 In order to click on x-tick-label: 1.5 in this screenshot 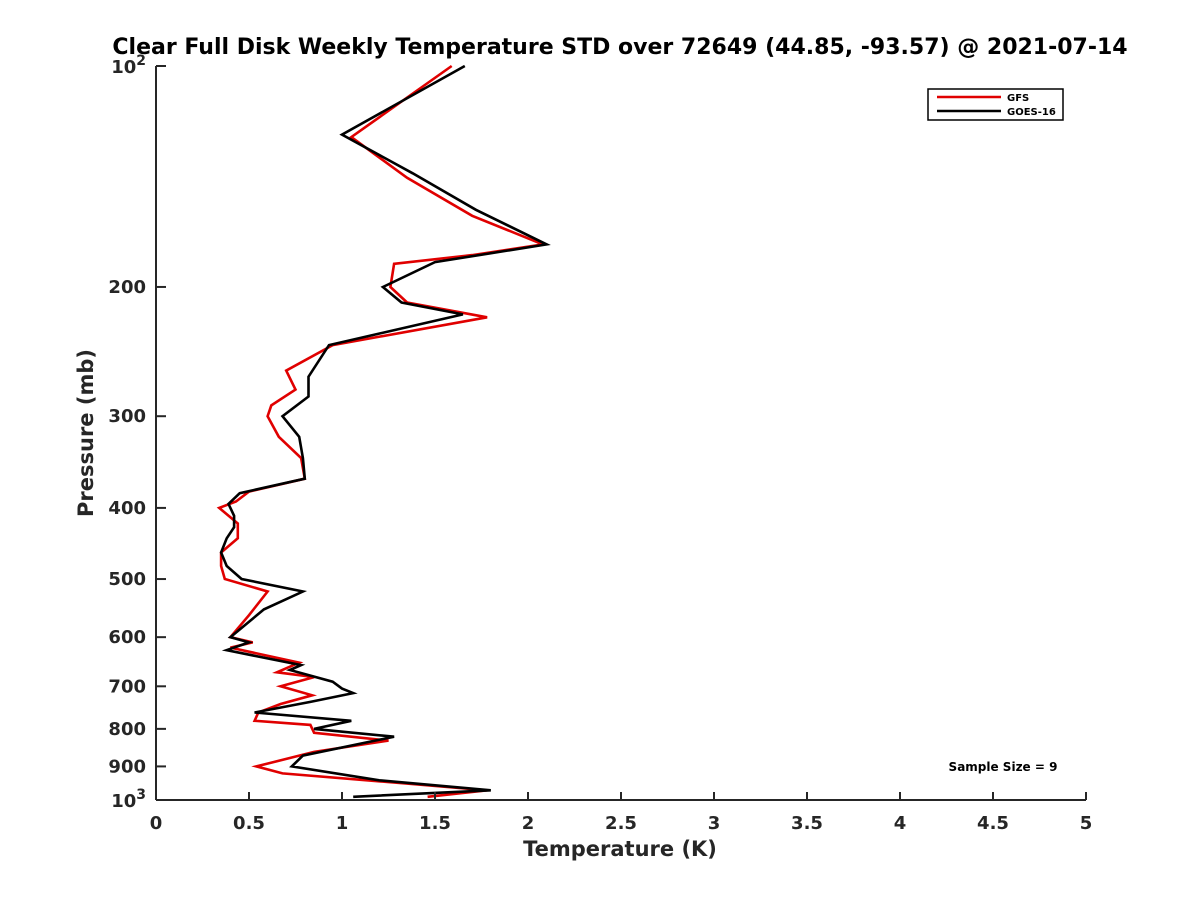, I will do `click(435, 823)`.